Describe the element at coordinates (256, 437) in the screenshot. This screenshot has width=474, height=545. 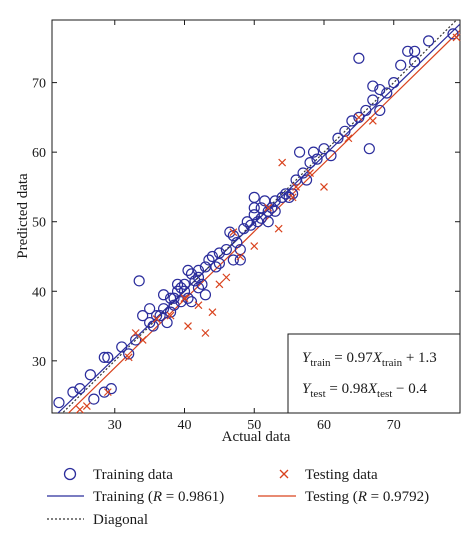
I see `x-axis-label: Actual data` at that location.